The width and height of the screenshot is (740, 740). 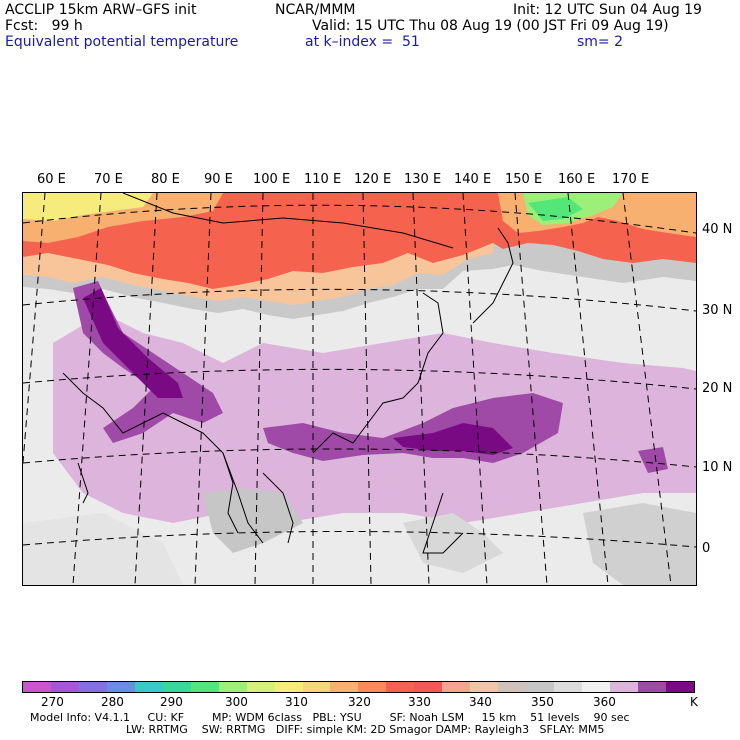 What do you see at coordinates (706, 548) in the screenshot?
I see `latitude-label: 0` at bounding box center [706, 548].